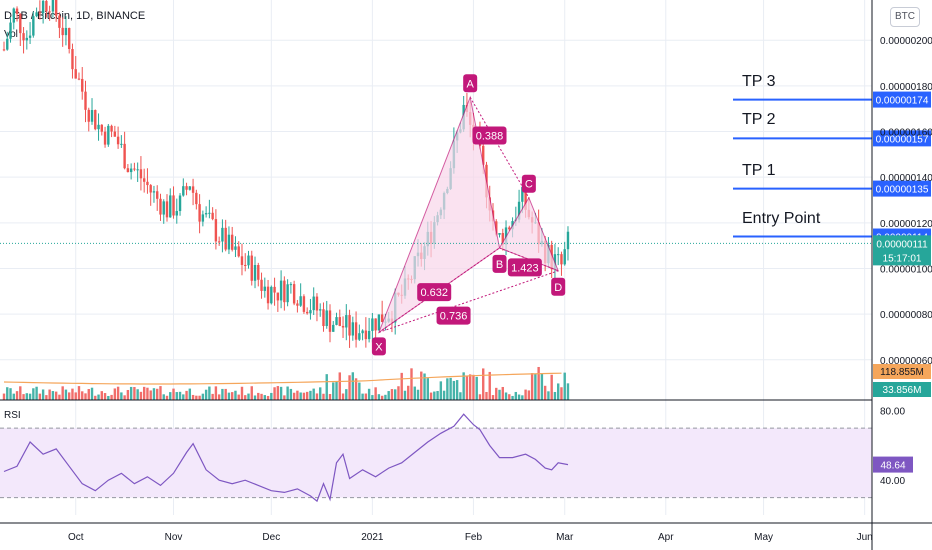 This screenshot has width=932, height=550. Describe the element at coordinates (759, 81) in the screenshot. I see `tp-level-label: TP 3` at that location.